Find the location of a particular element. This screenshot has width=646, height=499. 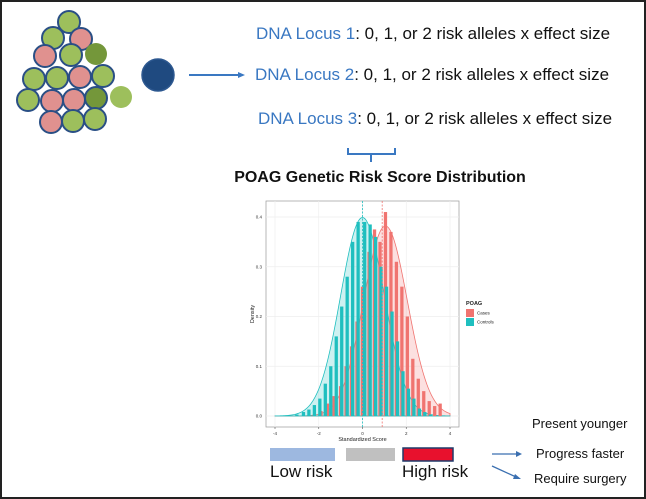

locus-label: DNA Locus 1 is located at coordinates (306, 33).